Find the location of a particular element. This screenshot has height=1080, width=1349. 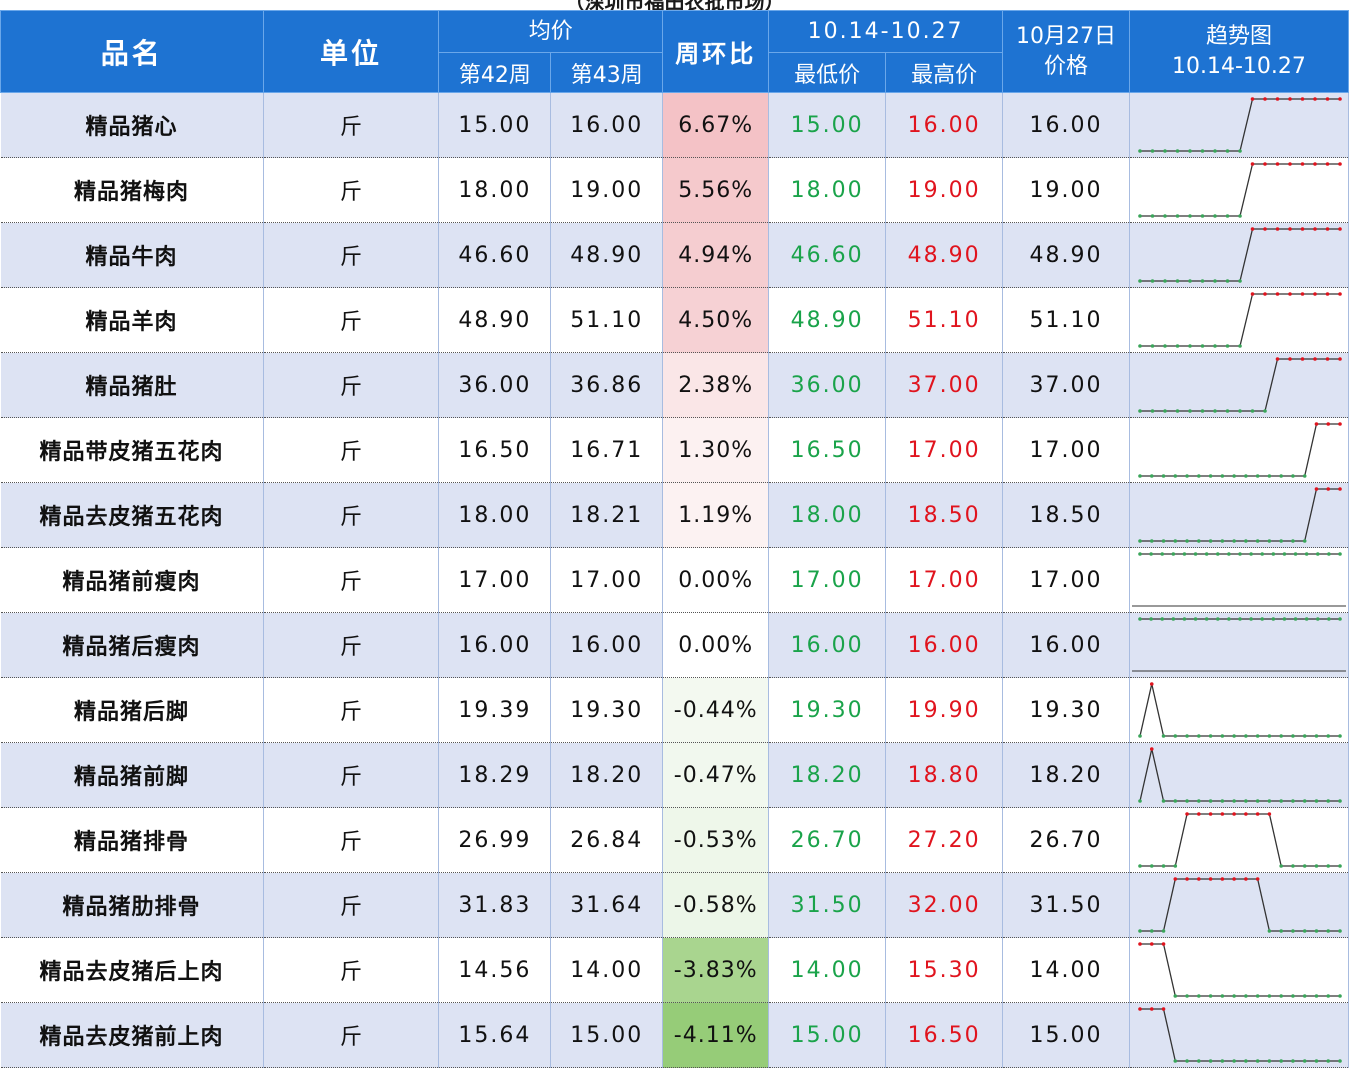

max-price-cell: 16.00 is located at coordinates (944, 645).